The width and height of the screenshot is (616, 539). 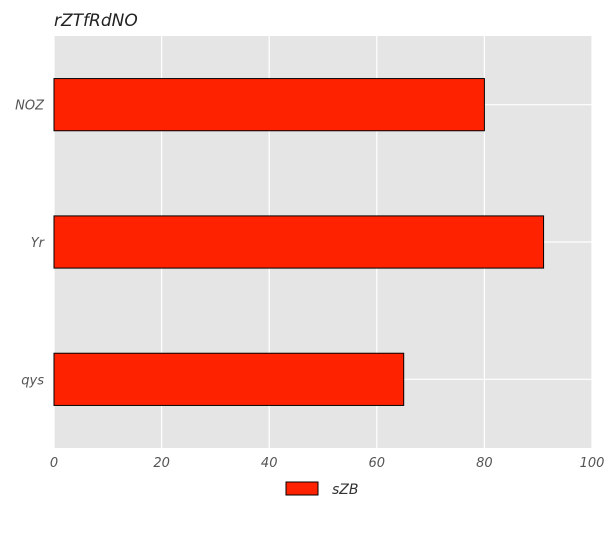 What do you see at coordinates (54, 463) in the screenshot?
I see `x-tick-label-0: 0` at bounding box center [54, 463].